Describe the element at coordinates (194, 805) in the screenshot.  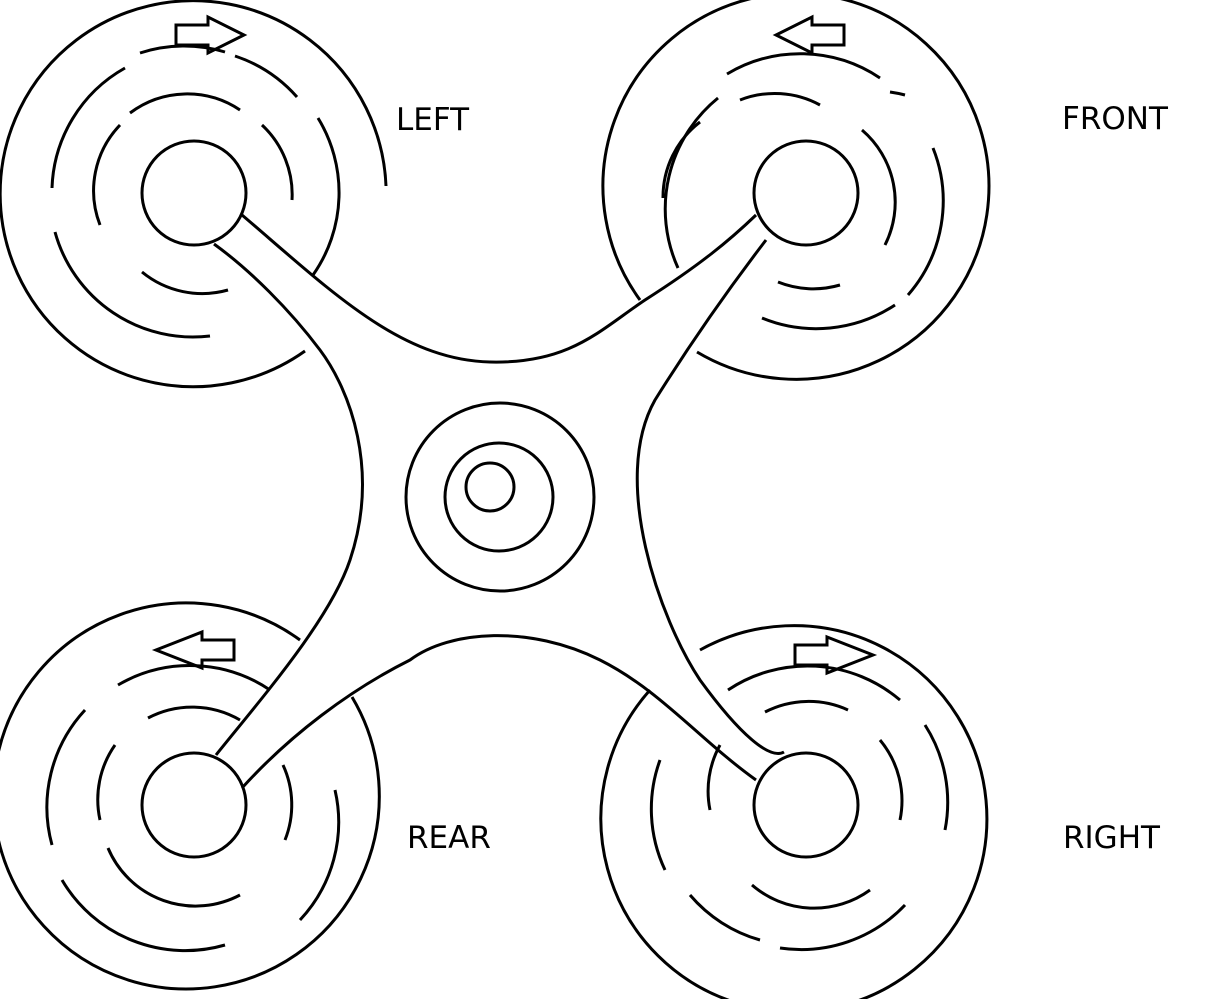
I see `rotor-rear-hub` at that location.